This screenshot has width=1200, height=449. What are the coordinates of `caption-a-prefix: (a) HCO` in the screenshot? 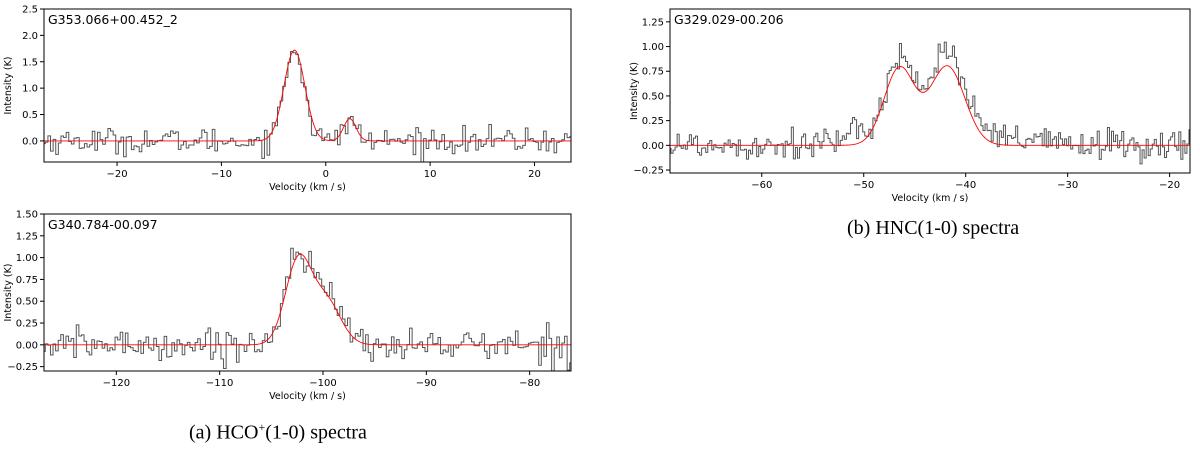 It's located at (224, 432).